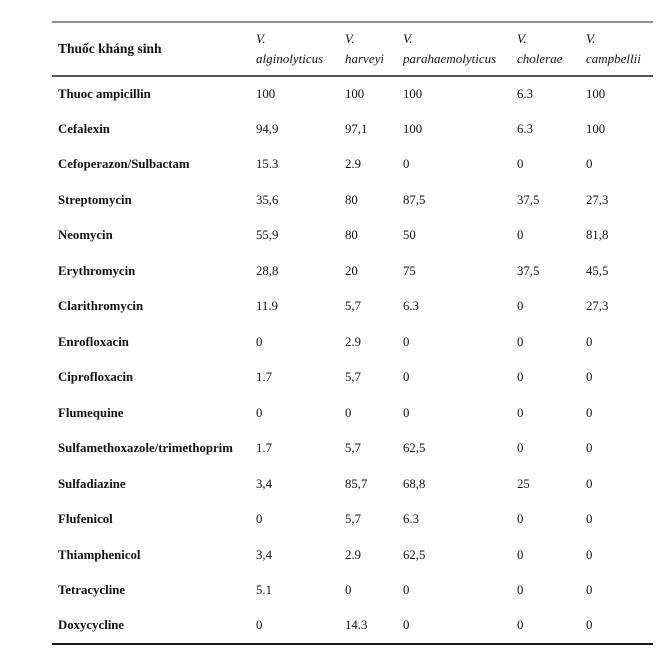 The image size is (672, 661). I want to click on table-row: Erythromycin 28,8 20 75 37,5 45,5, so click(352, 272).